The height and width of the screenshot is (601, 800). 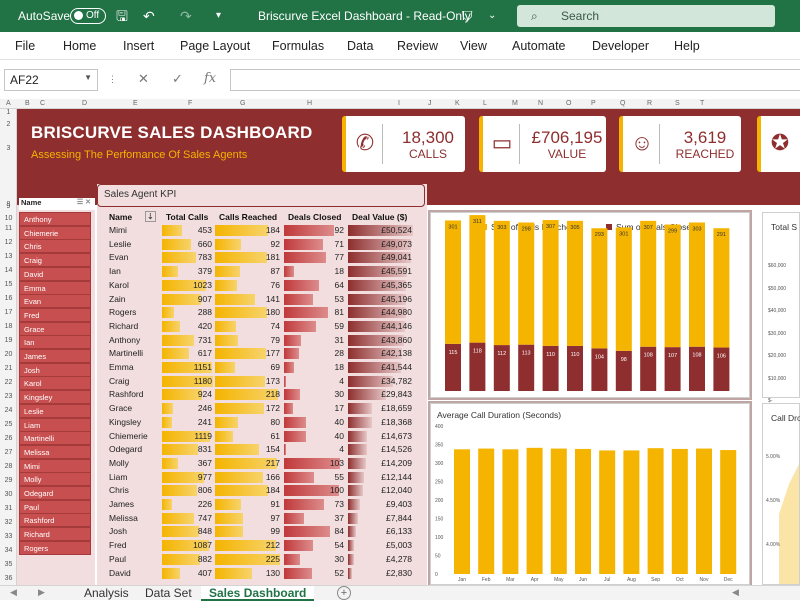 I want to click on table-row: Odegard 831 154 4 £14,526, so click(x=262, y=450).